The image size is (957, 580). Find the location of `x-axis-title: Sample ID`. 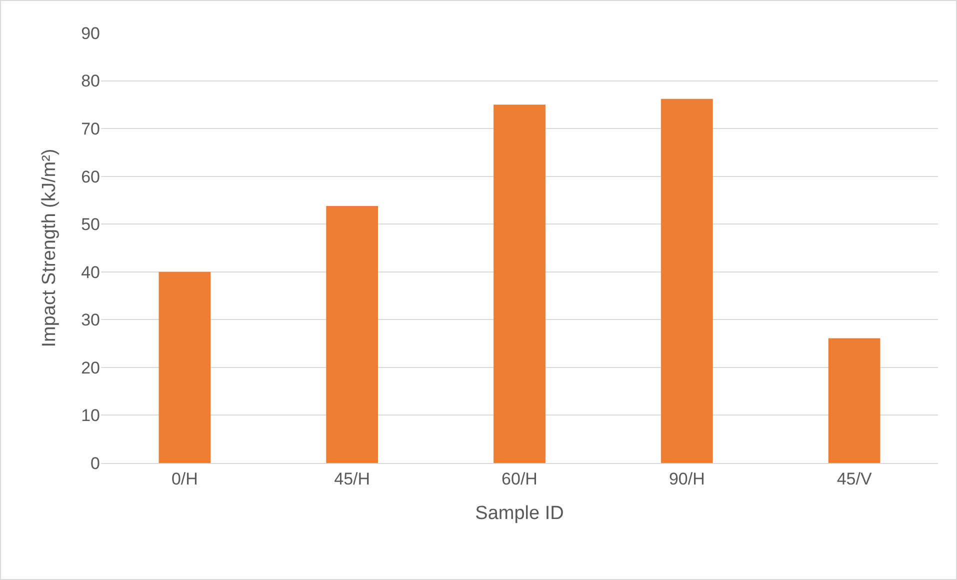

x-axis-title: Sample ID is located at coordinates (519, 513).